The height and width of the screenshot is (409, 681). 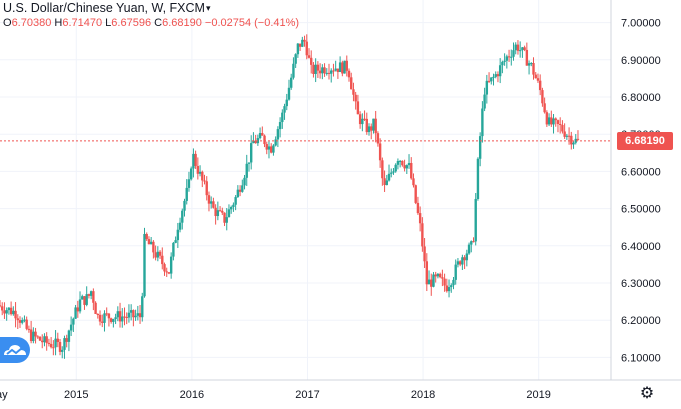 What do you see at coordinates (645, 140) in the screenshot?
I see `last-price-badge: 6.68190` at bounding box center [645, 140].